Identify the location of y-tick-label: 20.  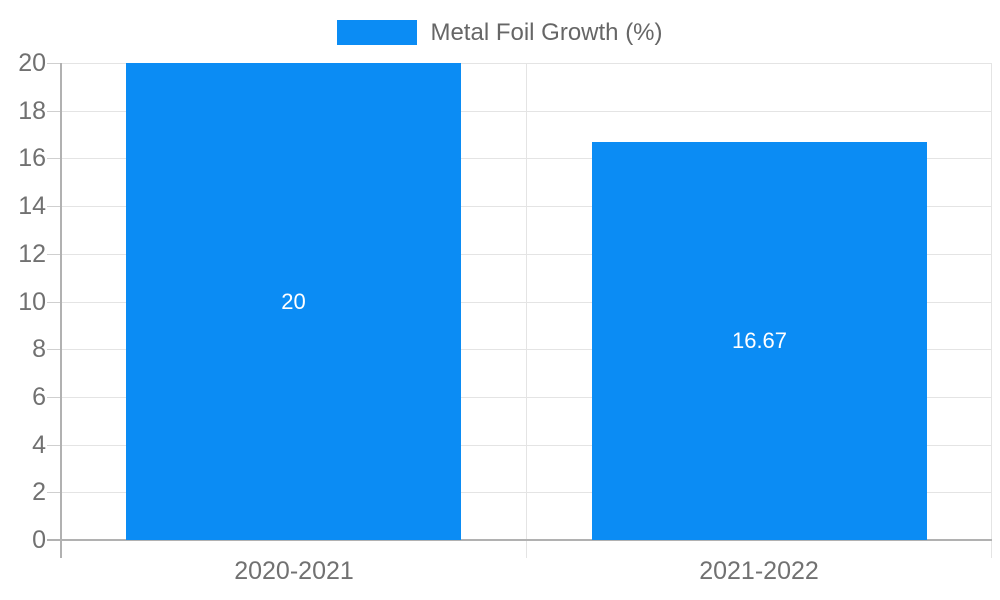
(32, 63).